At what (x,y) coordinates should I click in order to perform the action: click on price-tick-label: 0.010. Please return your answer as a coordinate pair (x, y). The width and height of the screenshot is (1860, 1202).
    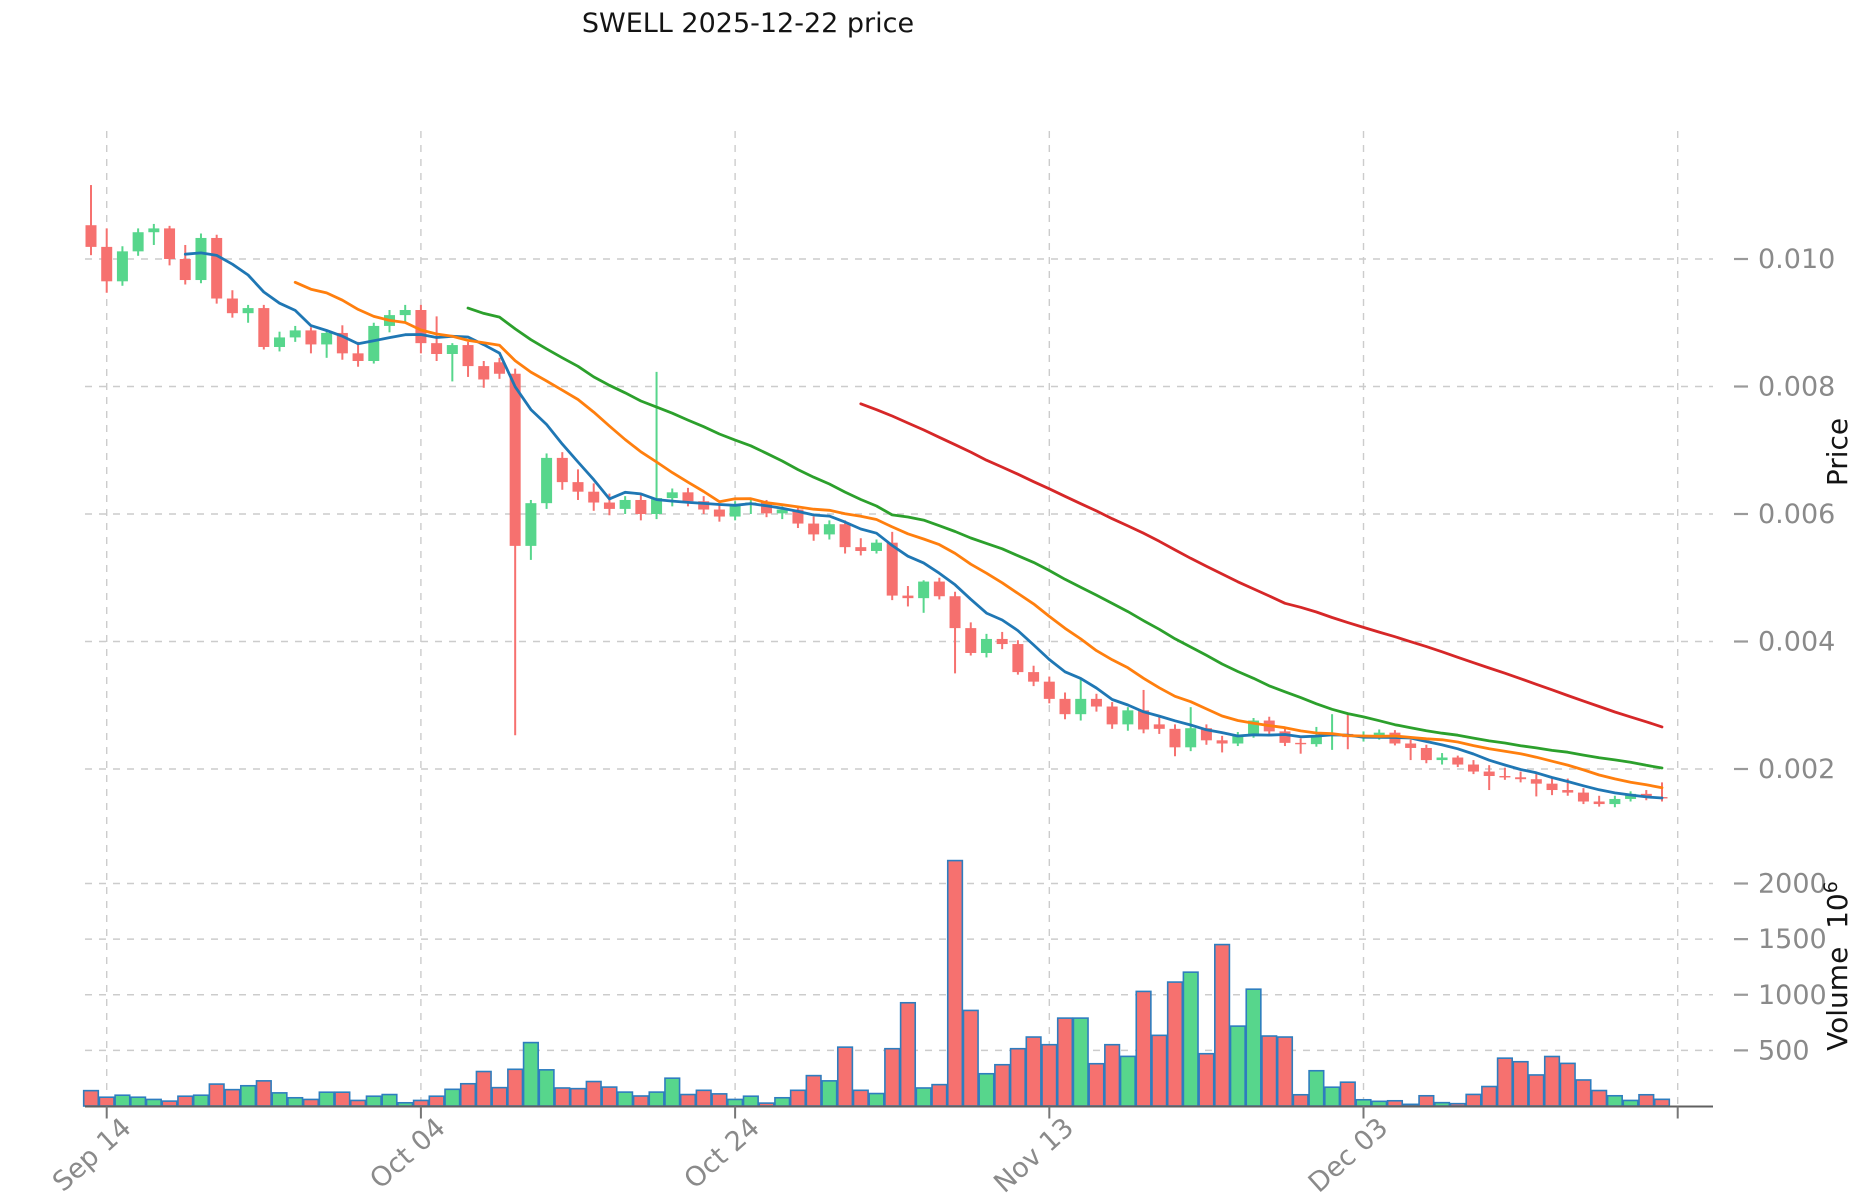
    Looking at the image, I should click on (1796, 259).